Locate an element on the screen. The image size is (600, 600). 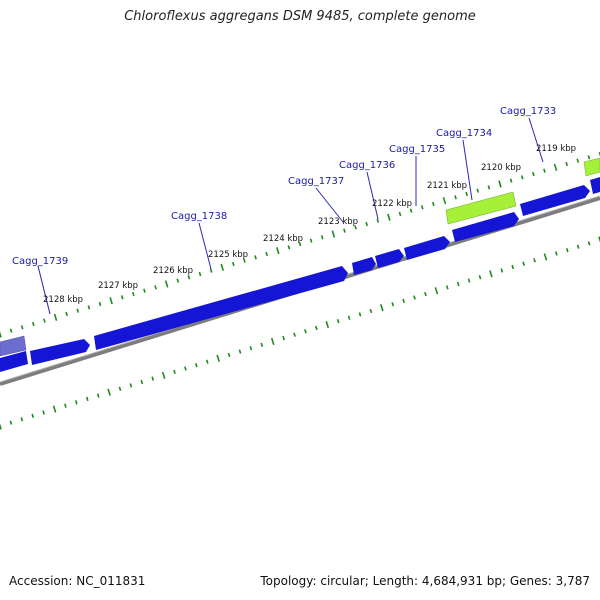
gene-label-cagg_1735: Cagg_1735 is located at coordinates (417, 149).